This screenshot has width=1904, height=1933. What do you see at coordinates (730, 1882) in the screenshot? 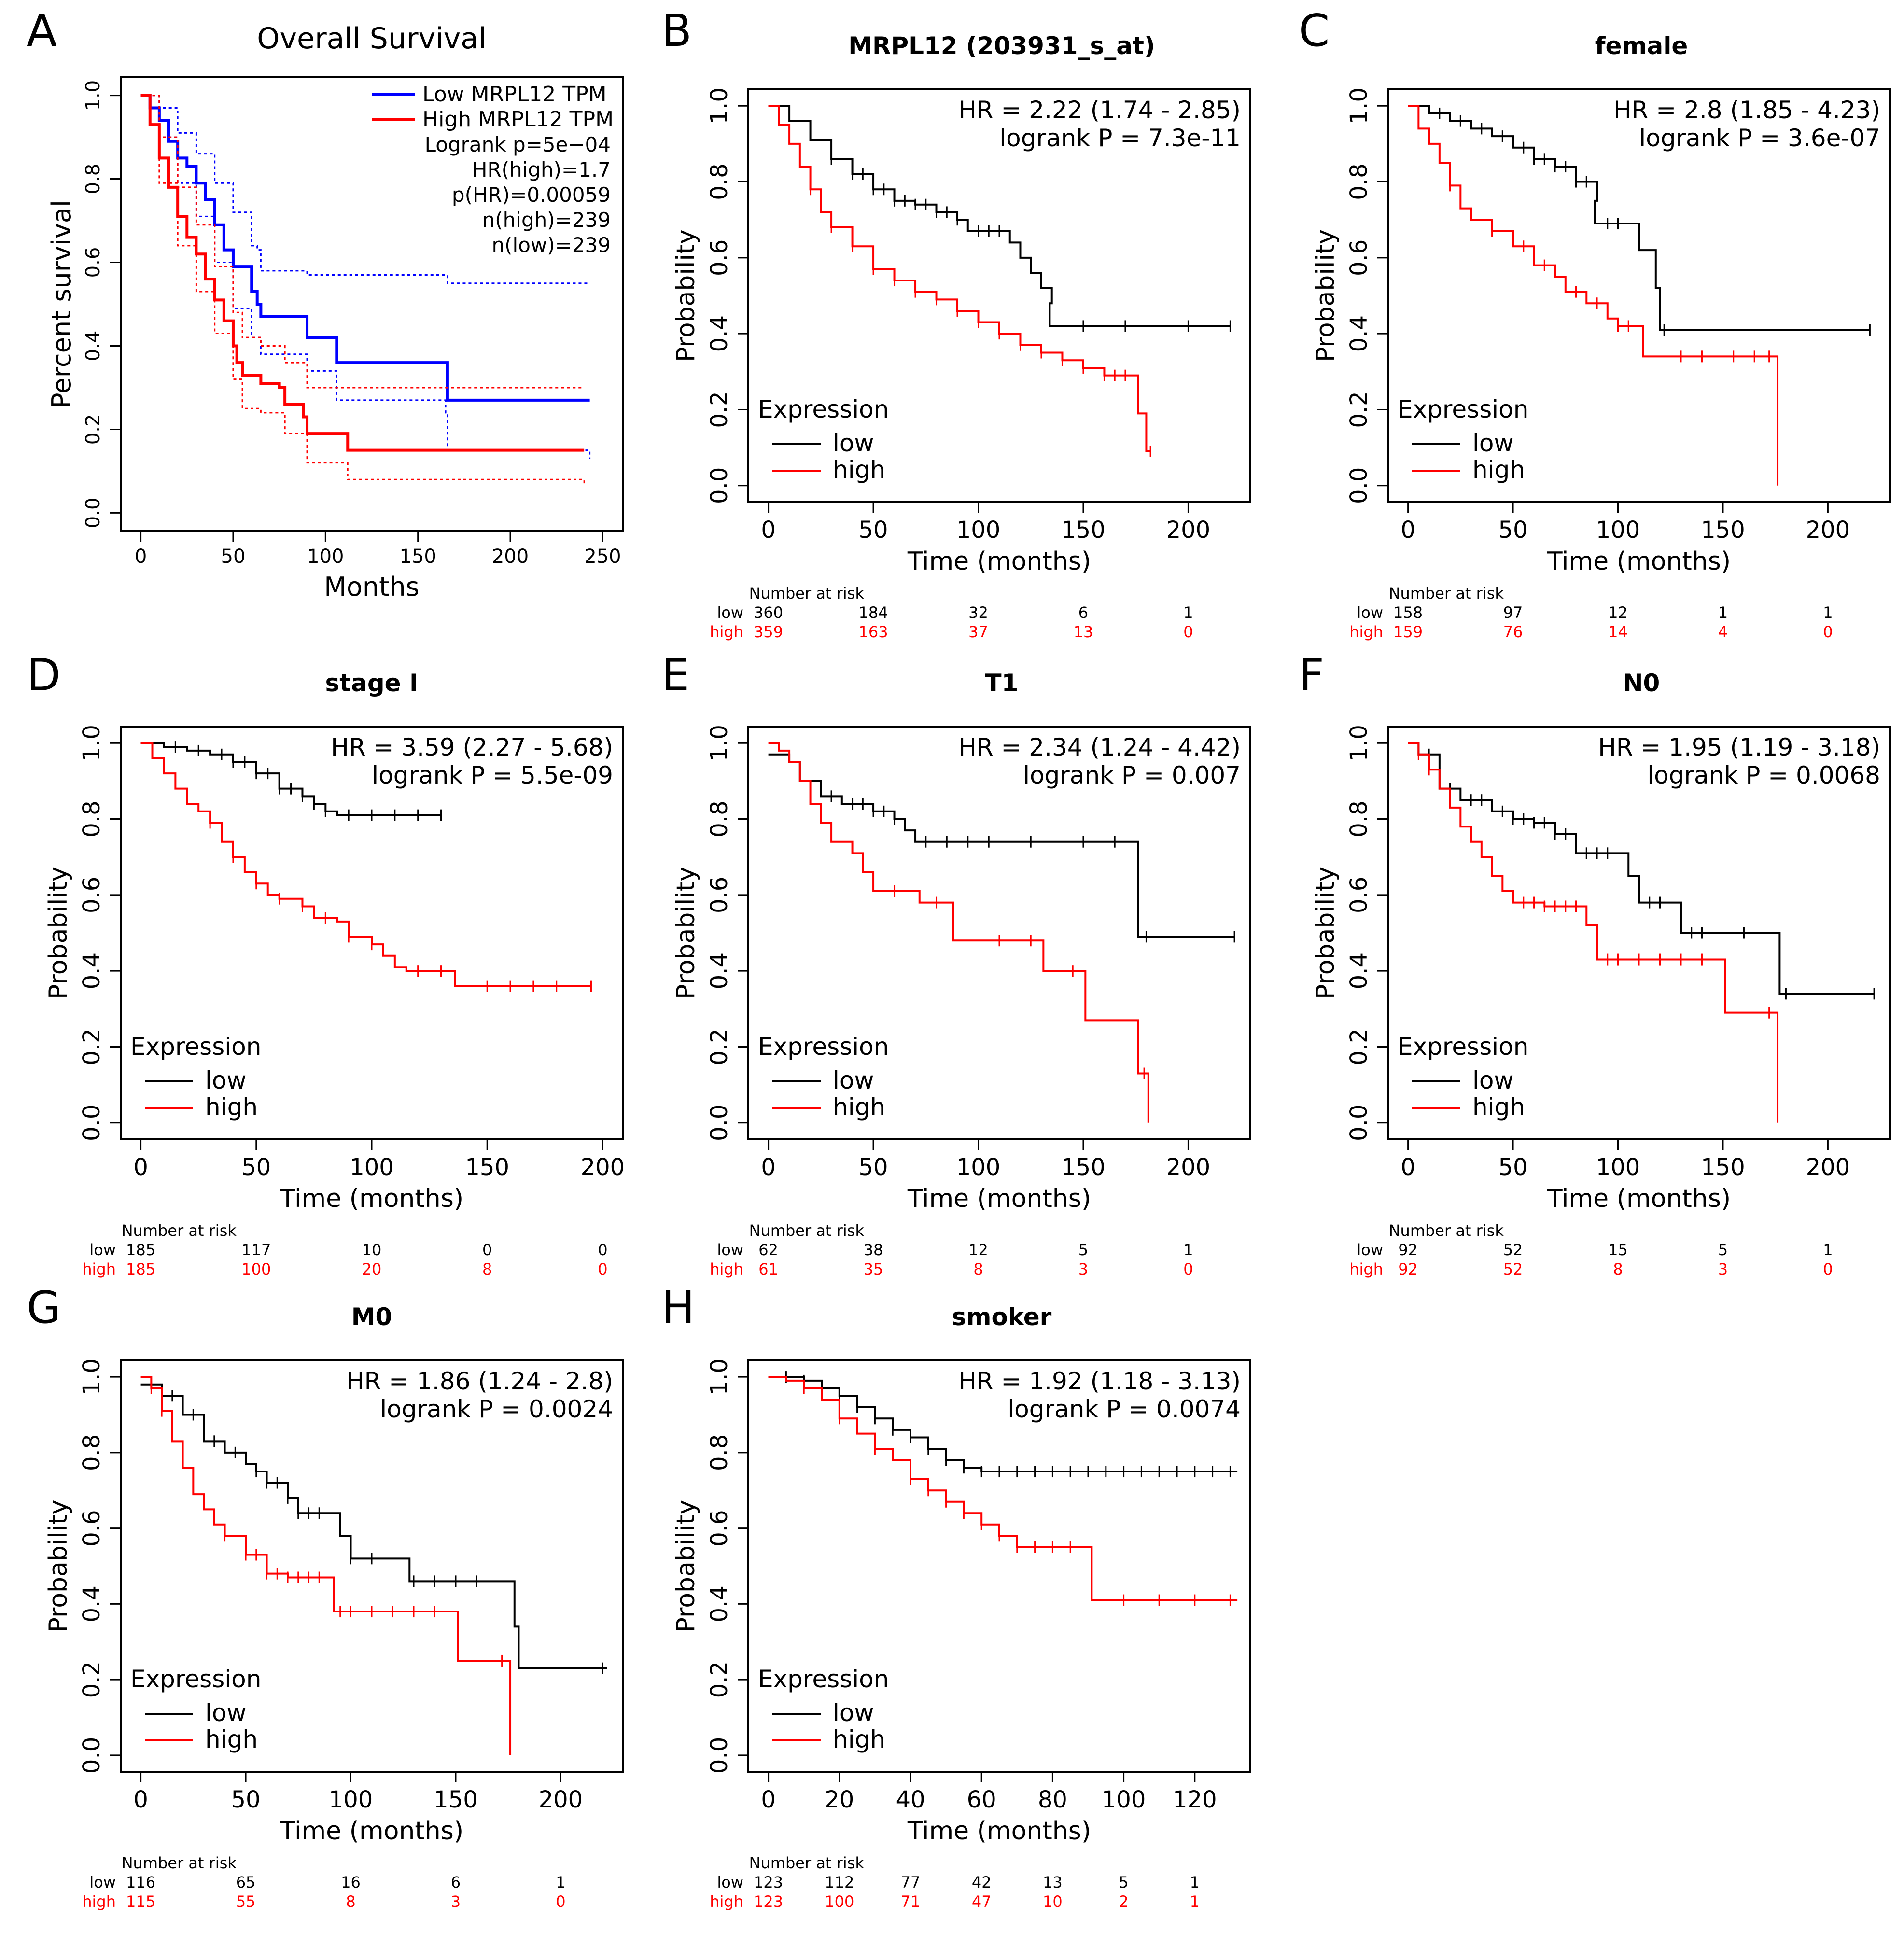
I see `risk-row-label-low: low` at bounding box center [730, 1882].